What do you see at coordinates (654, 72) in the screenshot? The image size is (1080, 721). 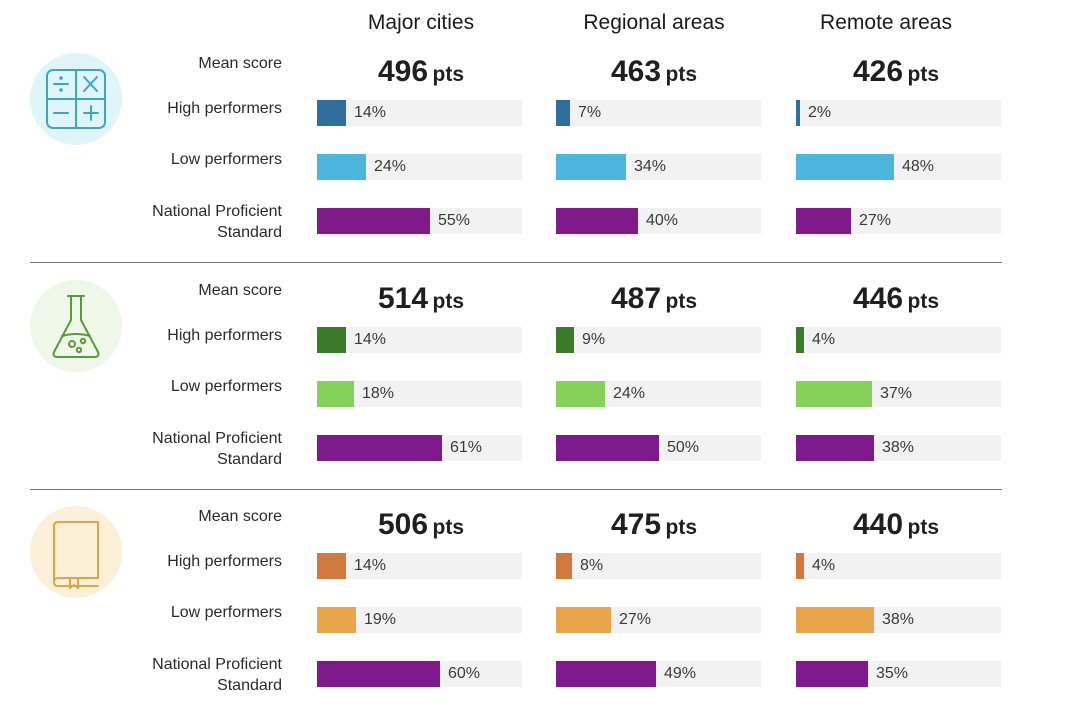 I see `mean-score-value: 463 pts` at bounding box center [654, 72].